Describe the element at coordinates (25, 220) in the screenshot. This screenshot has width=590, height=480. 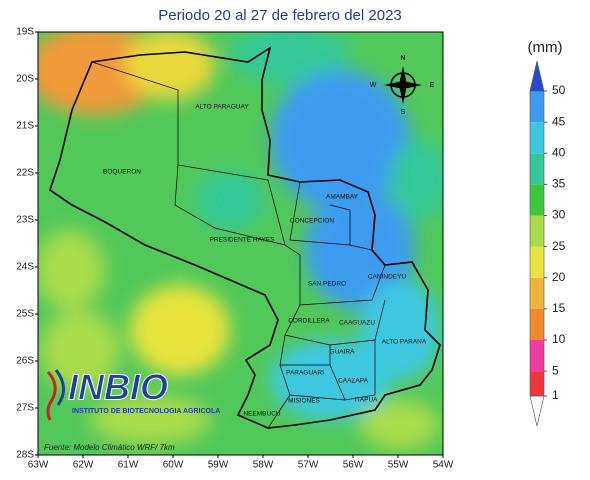
I see `lat-label: 23S` at that location.